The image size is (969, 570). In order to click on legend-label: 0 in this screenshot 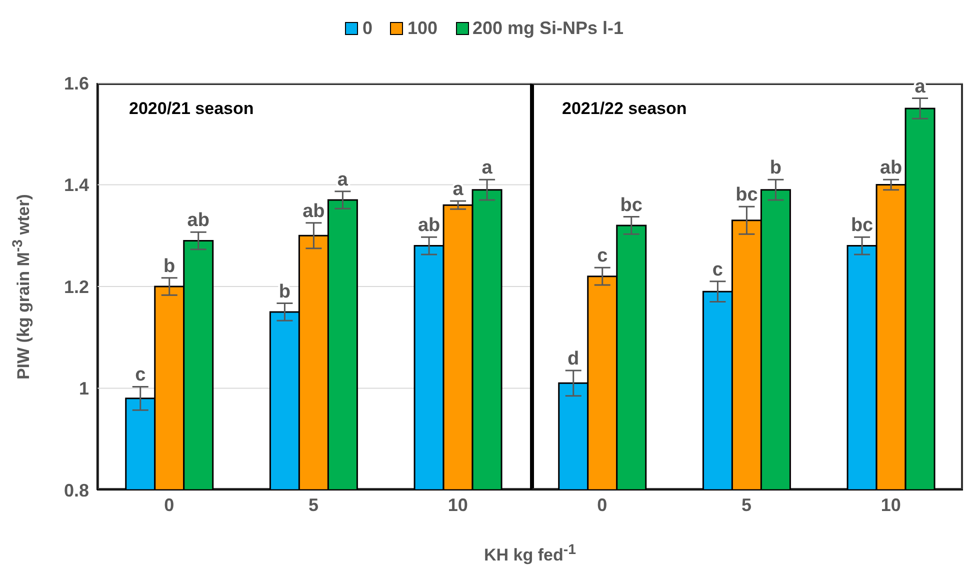, I will do `click(367, 28)`.